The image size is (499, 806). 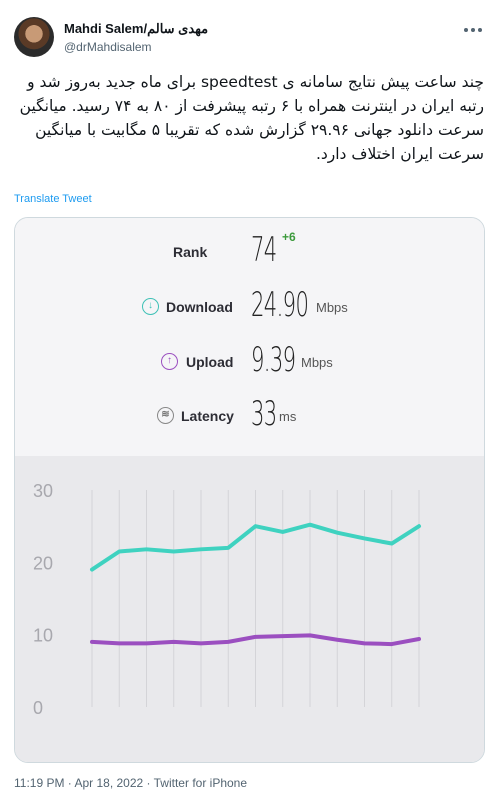 I want to click on latency-value: 33, so click(x=264, y=414).